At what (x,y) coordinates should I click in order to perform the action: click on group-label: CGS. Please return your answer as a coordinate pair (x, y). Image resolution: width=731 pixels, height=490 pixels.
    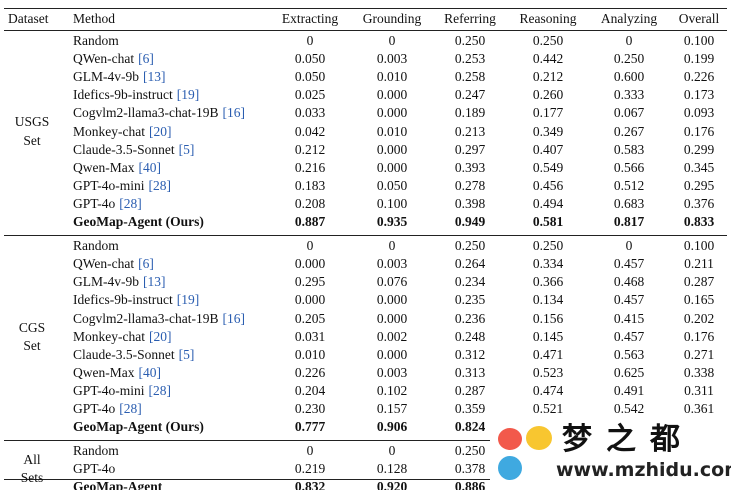
    Looking at the image, I should click on (32, 327).